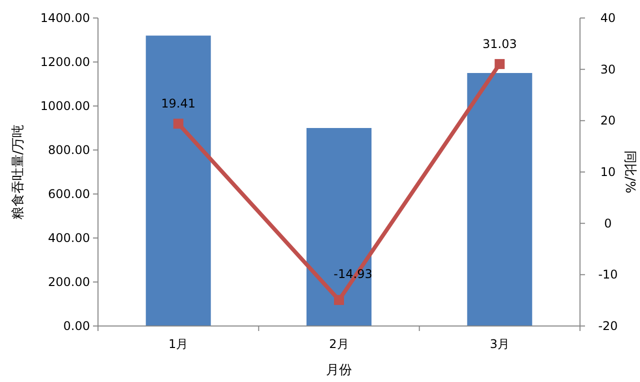 Image resolution: width=640 pixels, height=382 pixels. I want to click on y2-tick-label: 0, so click(608, 223).